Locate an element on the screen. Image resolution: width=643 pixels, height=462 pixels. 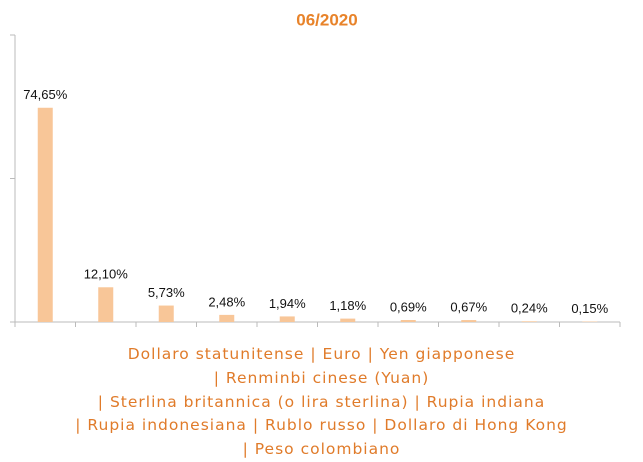
value-label: 74,65% is located at coordinates (45, 94).